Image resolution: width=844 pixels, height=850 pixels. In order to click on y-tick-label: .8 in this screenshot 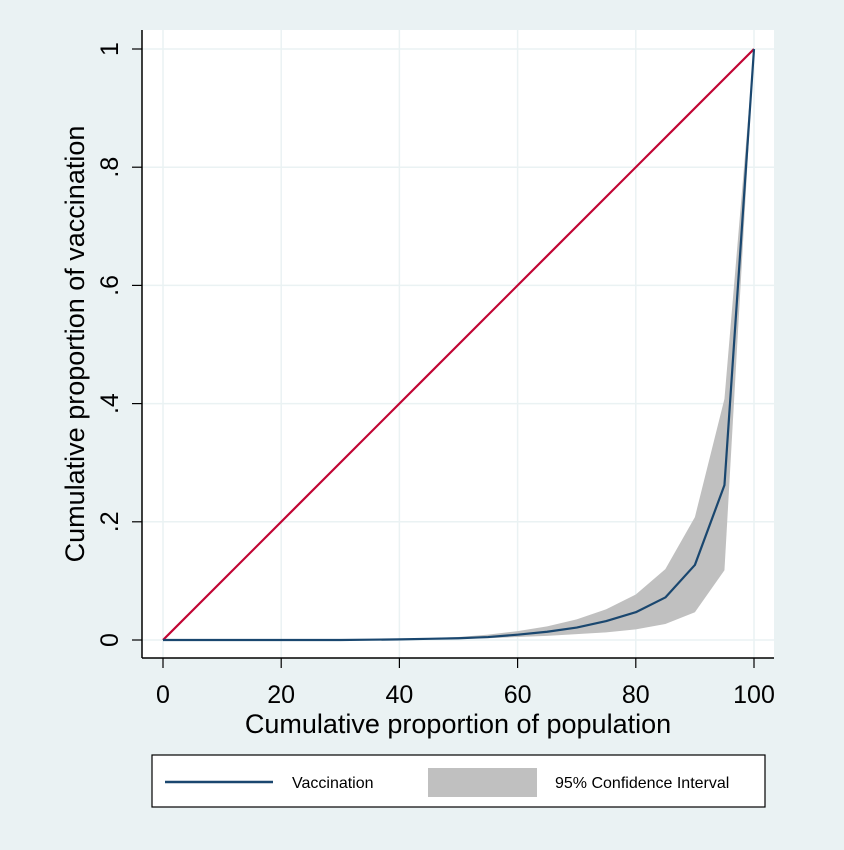, I will do `click(110, 167)`.